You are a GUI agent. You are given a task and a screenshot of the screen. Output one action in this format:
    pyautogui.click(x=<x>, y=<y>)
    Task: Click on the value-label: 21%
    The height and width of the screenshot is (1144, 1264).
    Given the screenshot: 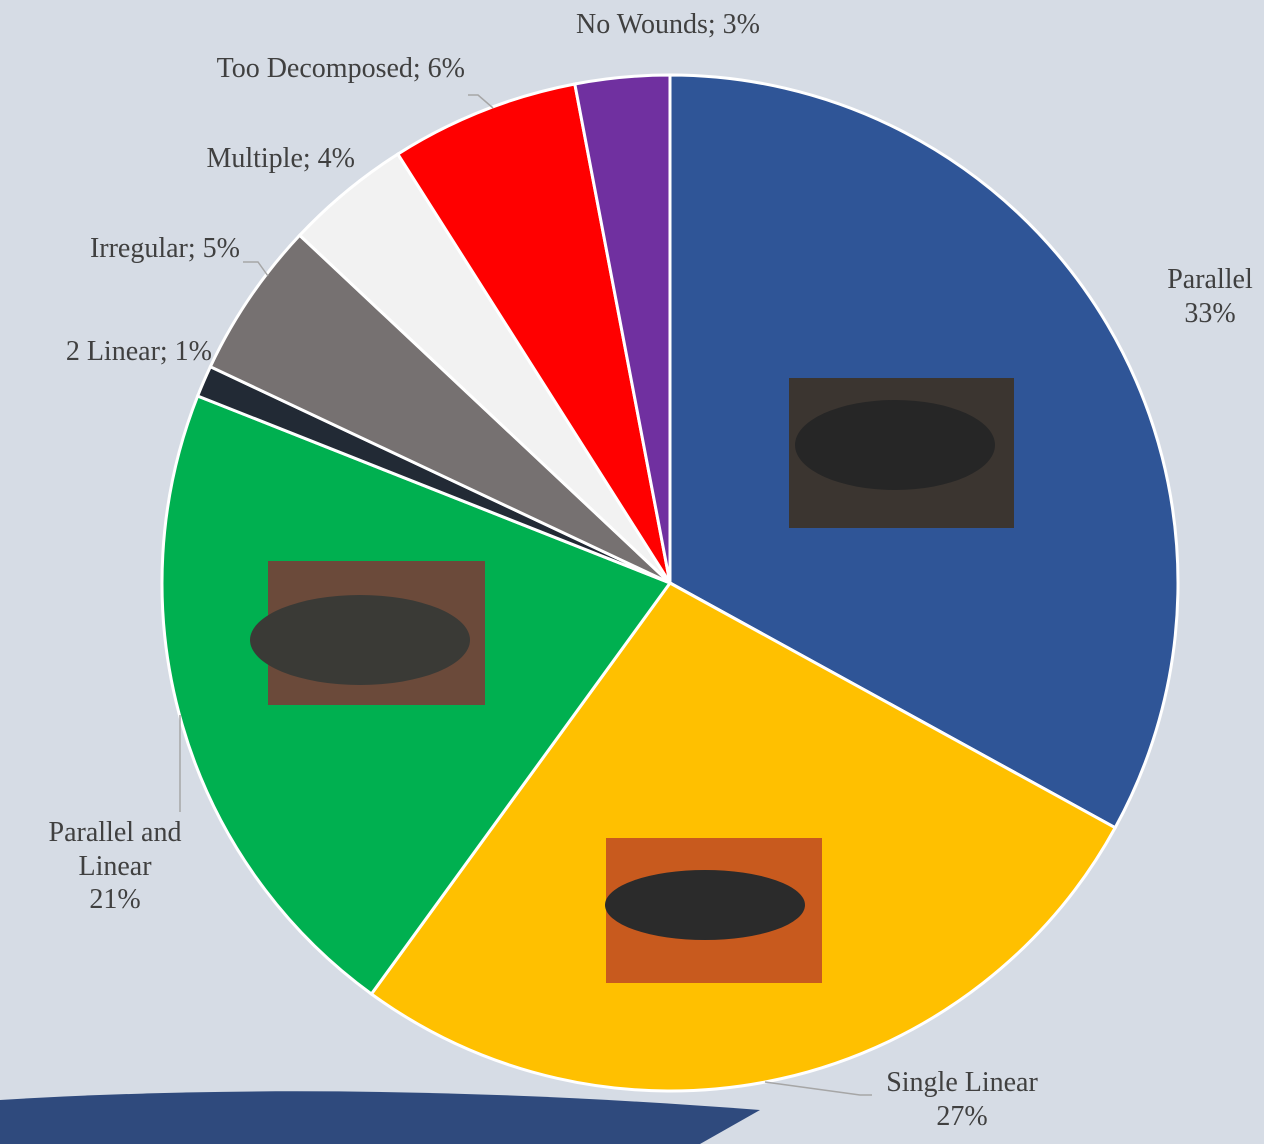 What is the action you would take?
    pyautogui.click(x=115, y=900)
    